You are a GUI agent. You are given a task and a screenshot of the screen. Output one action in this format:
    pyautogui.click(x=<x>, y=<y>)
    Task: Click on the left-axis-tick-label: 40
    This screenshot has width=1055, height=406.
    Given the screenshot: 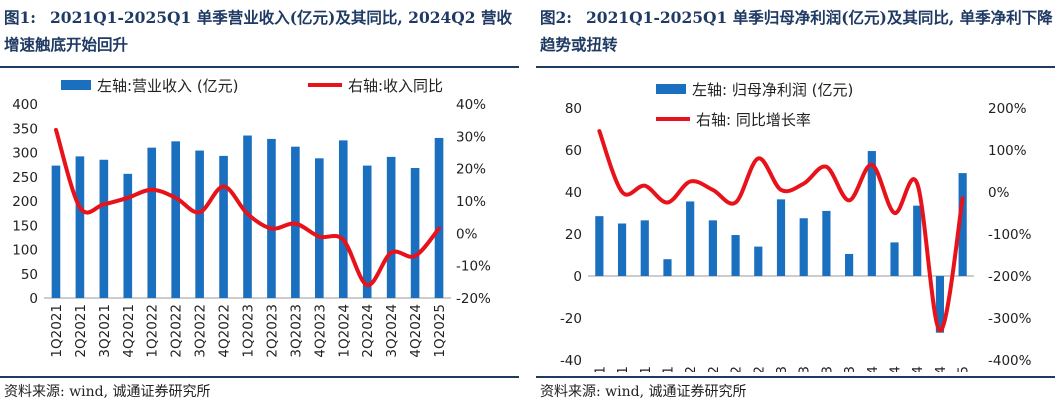 What is the action you would take?
    pyautogui.click(x=573, y=193)
    